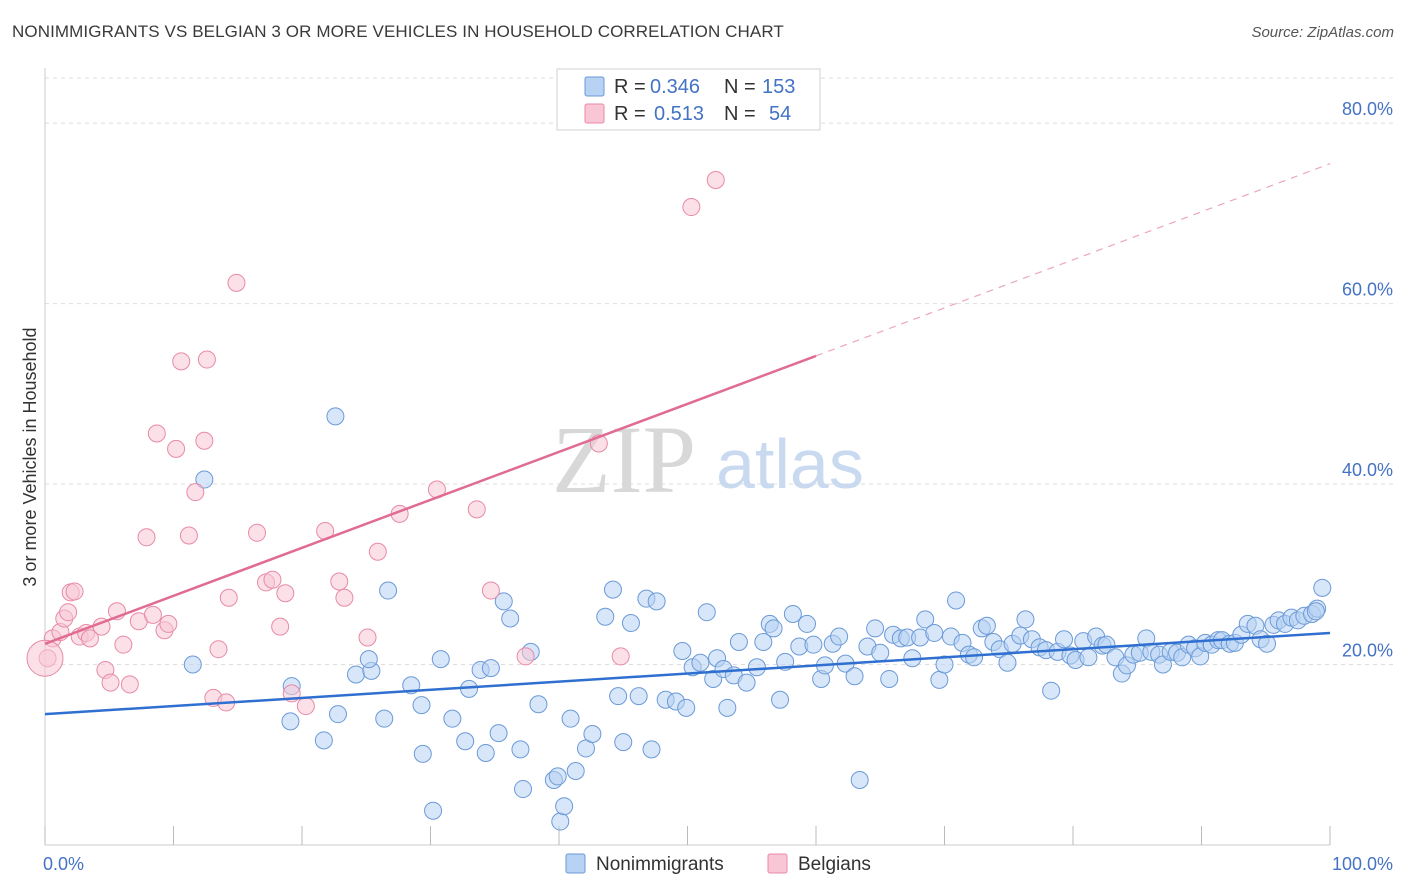  Describe the element at coordinates (1367, 651) in the screenshot. I see `y-tick-label: 20.0%` at that location.